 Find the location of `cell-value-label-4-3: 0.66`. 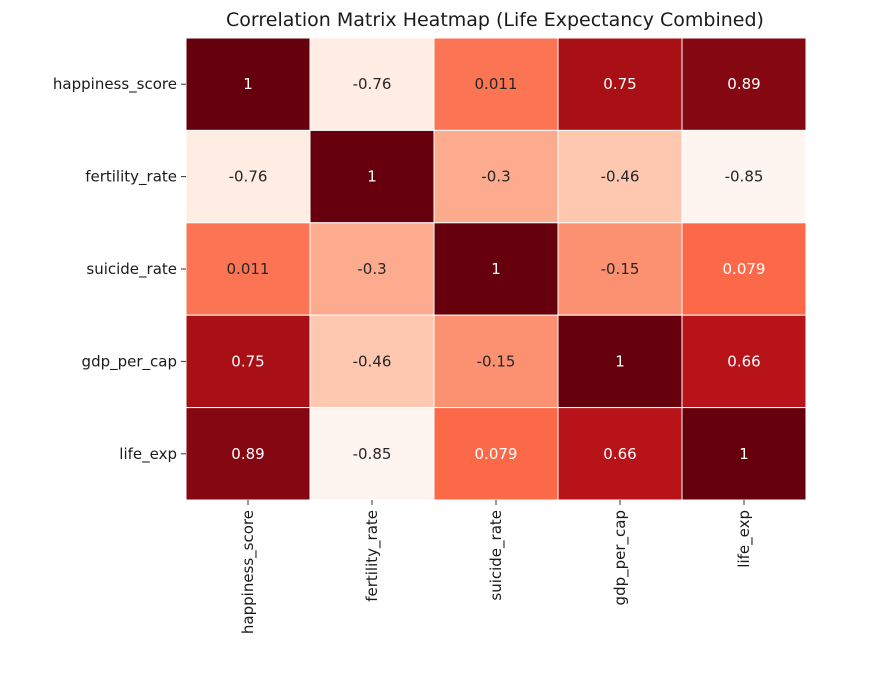

cell-value-label-4-3: 0.66 is located at coordinates (619, 454).